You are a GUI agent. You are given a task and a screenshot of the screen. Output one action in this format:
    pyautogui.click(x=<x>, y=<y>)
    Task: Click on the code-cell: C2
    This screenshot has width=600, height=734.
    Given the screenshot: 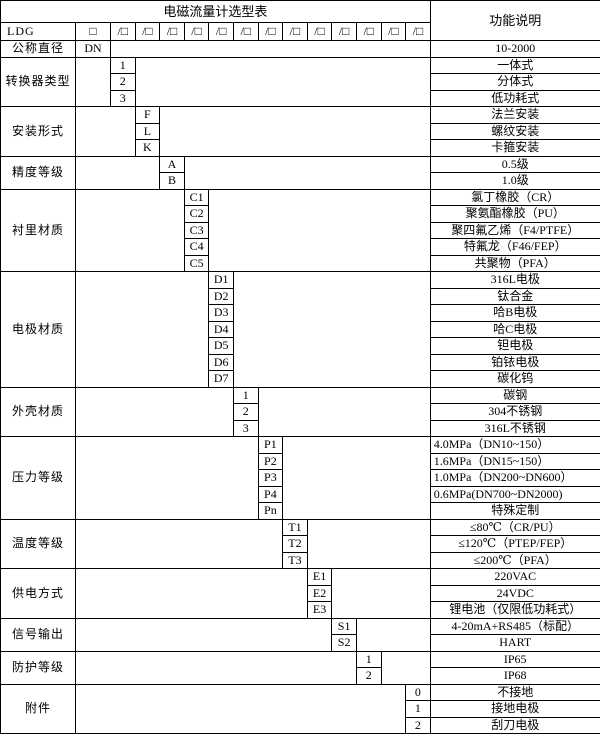 What is the action you would take?
    pyautogui.click(x=196, y=214)
    